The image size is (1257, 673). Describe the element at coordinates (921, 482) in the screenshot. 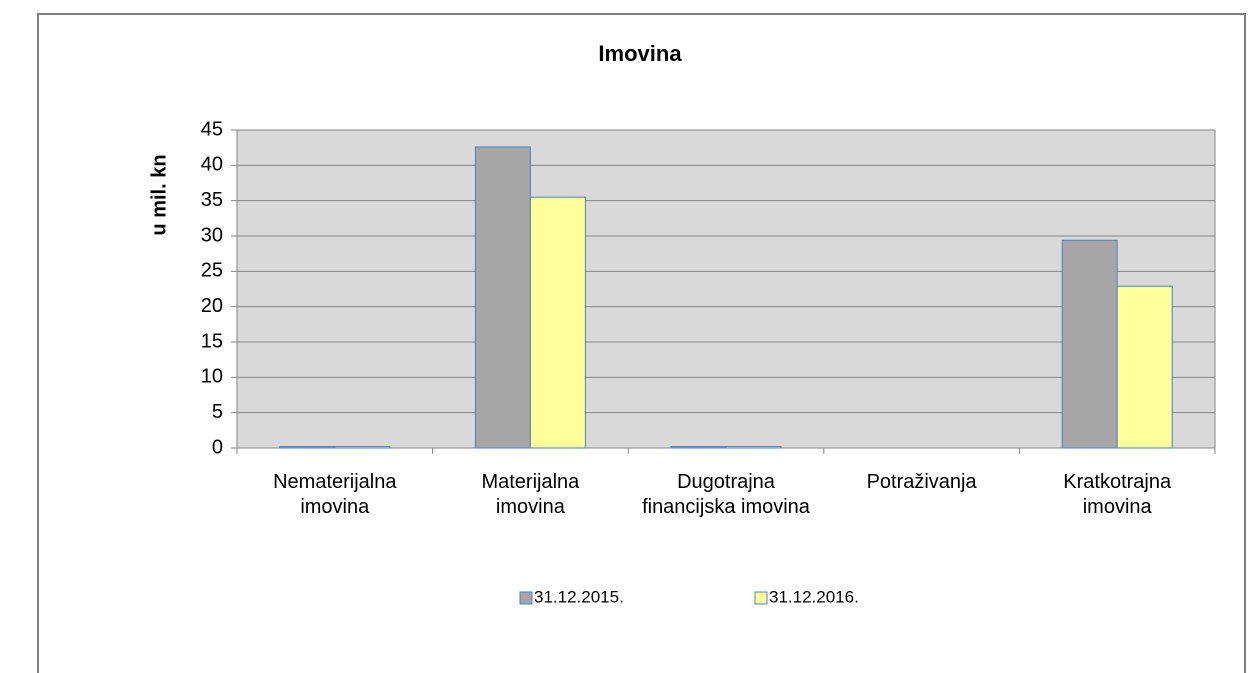

I see `x-tick-label: Potraživanja` at that location.